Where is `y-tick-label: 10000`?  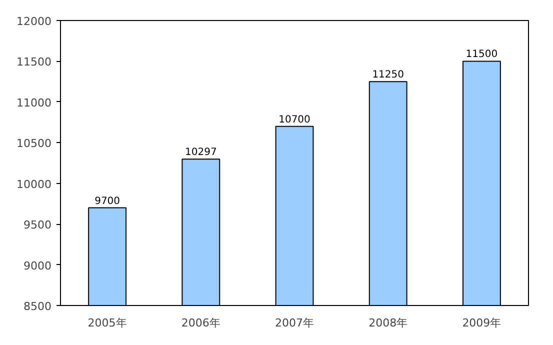
y-tick-label: 10000 is located at coordinates (34, 184).